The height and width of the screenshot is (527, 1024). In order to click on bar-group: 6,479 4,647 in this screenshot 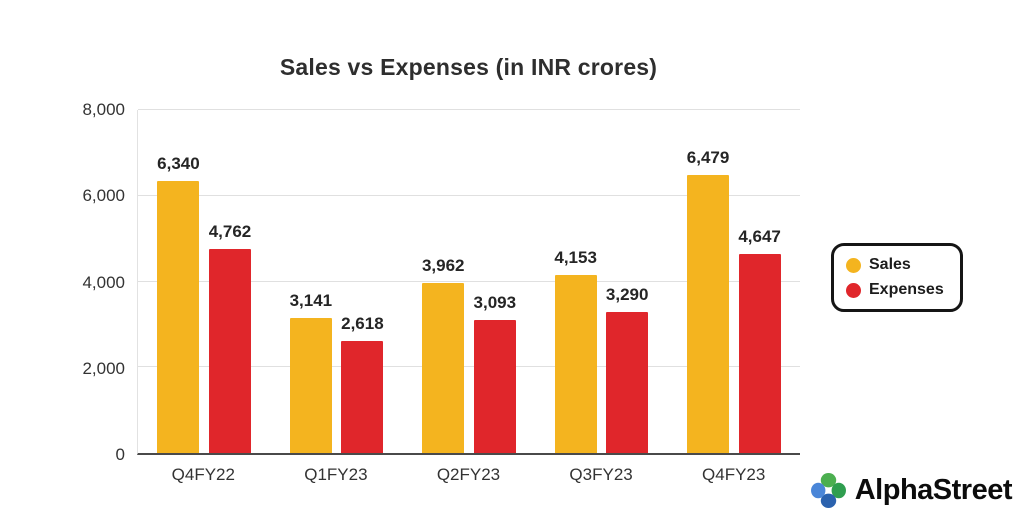, I will do `click(734, 281)`.